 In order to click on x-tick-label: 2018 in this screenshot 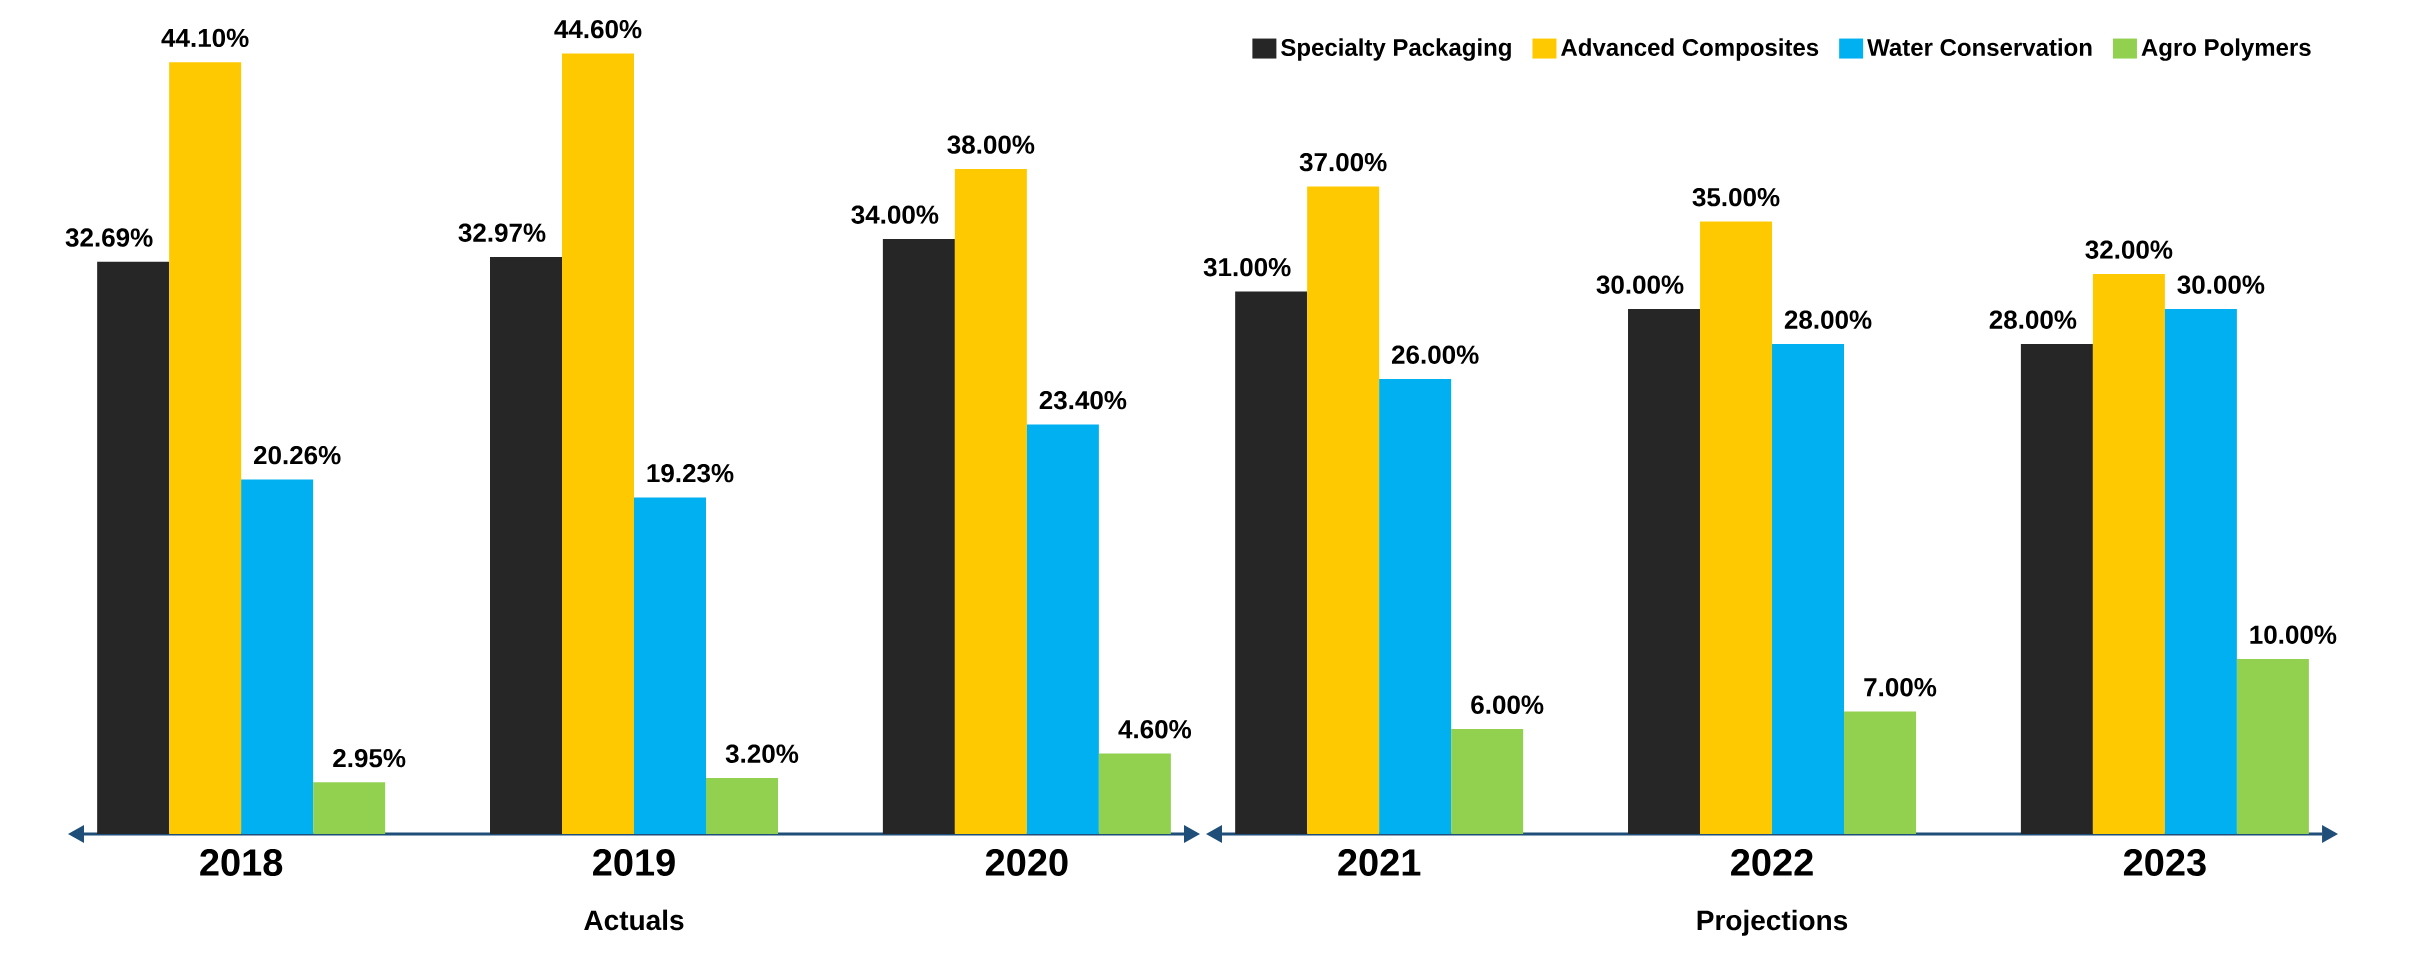, I will do `click(241, 862)`.